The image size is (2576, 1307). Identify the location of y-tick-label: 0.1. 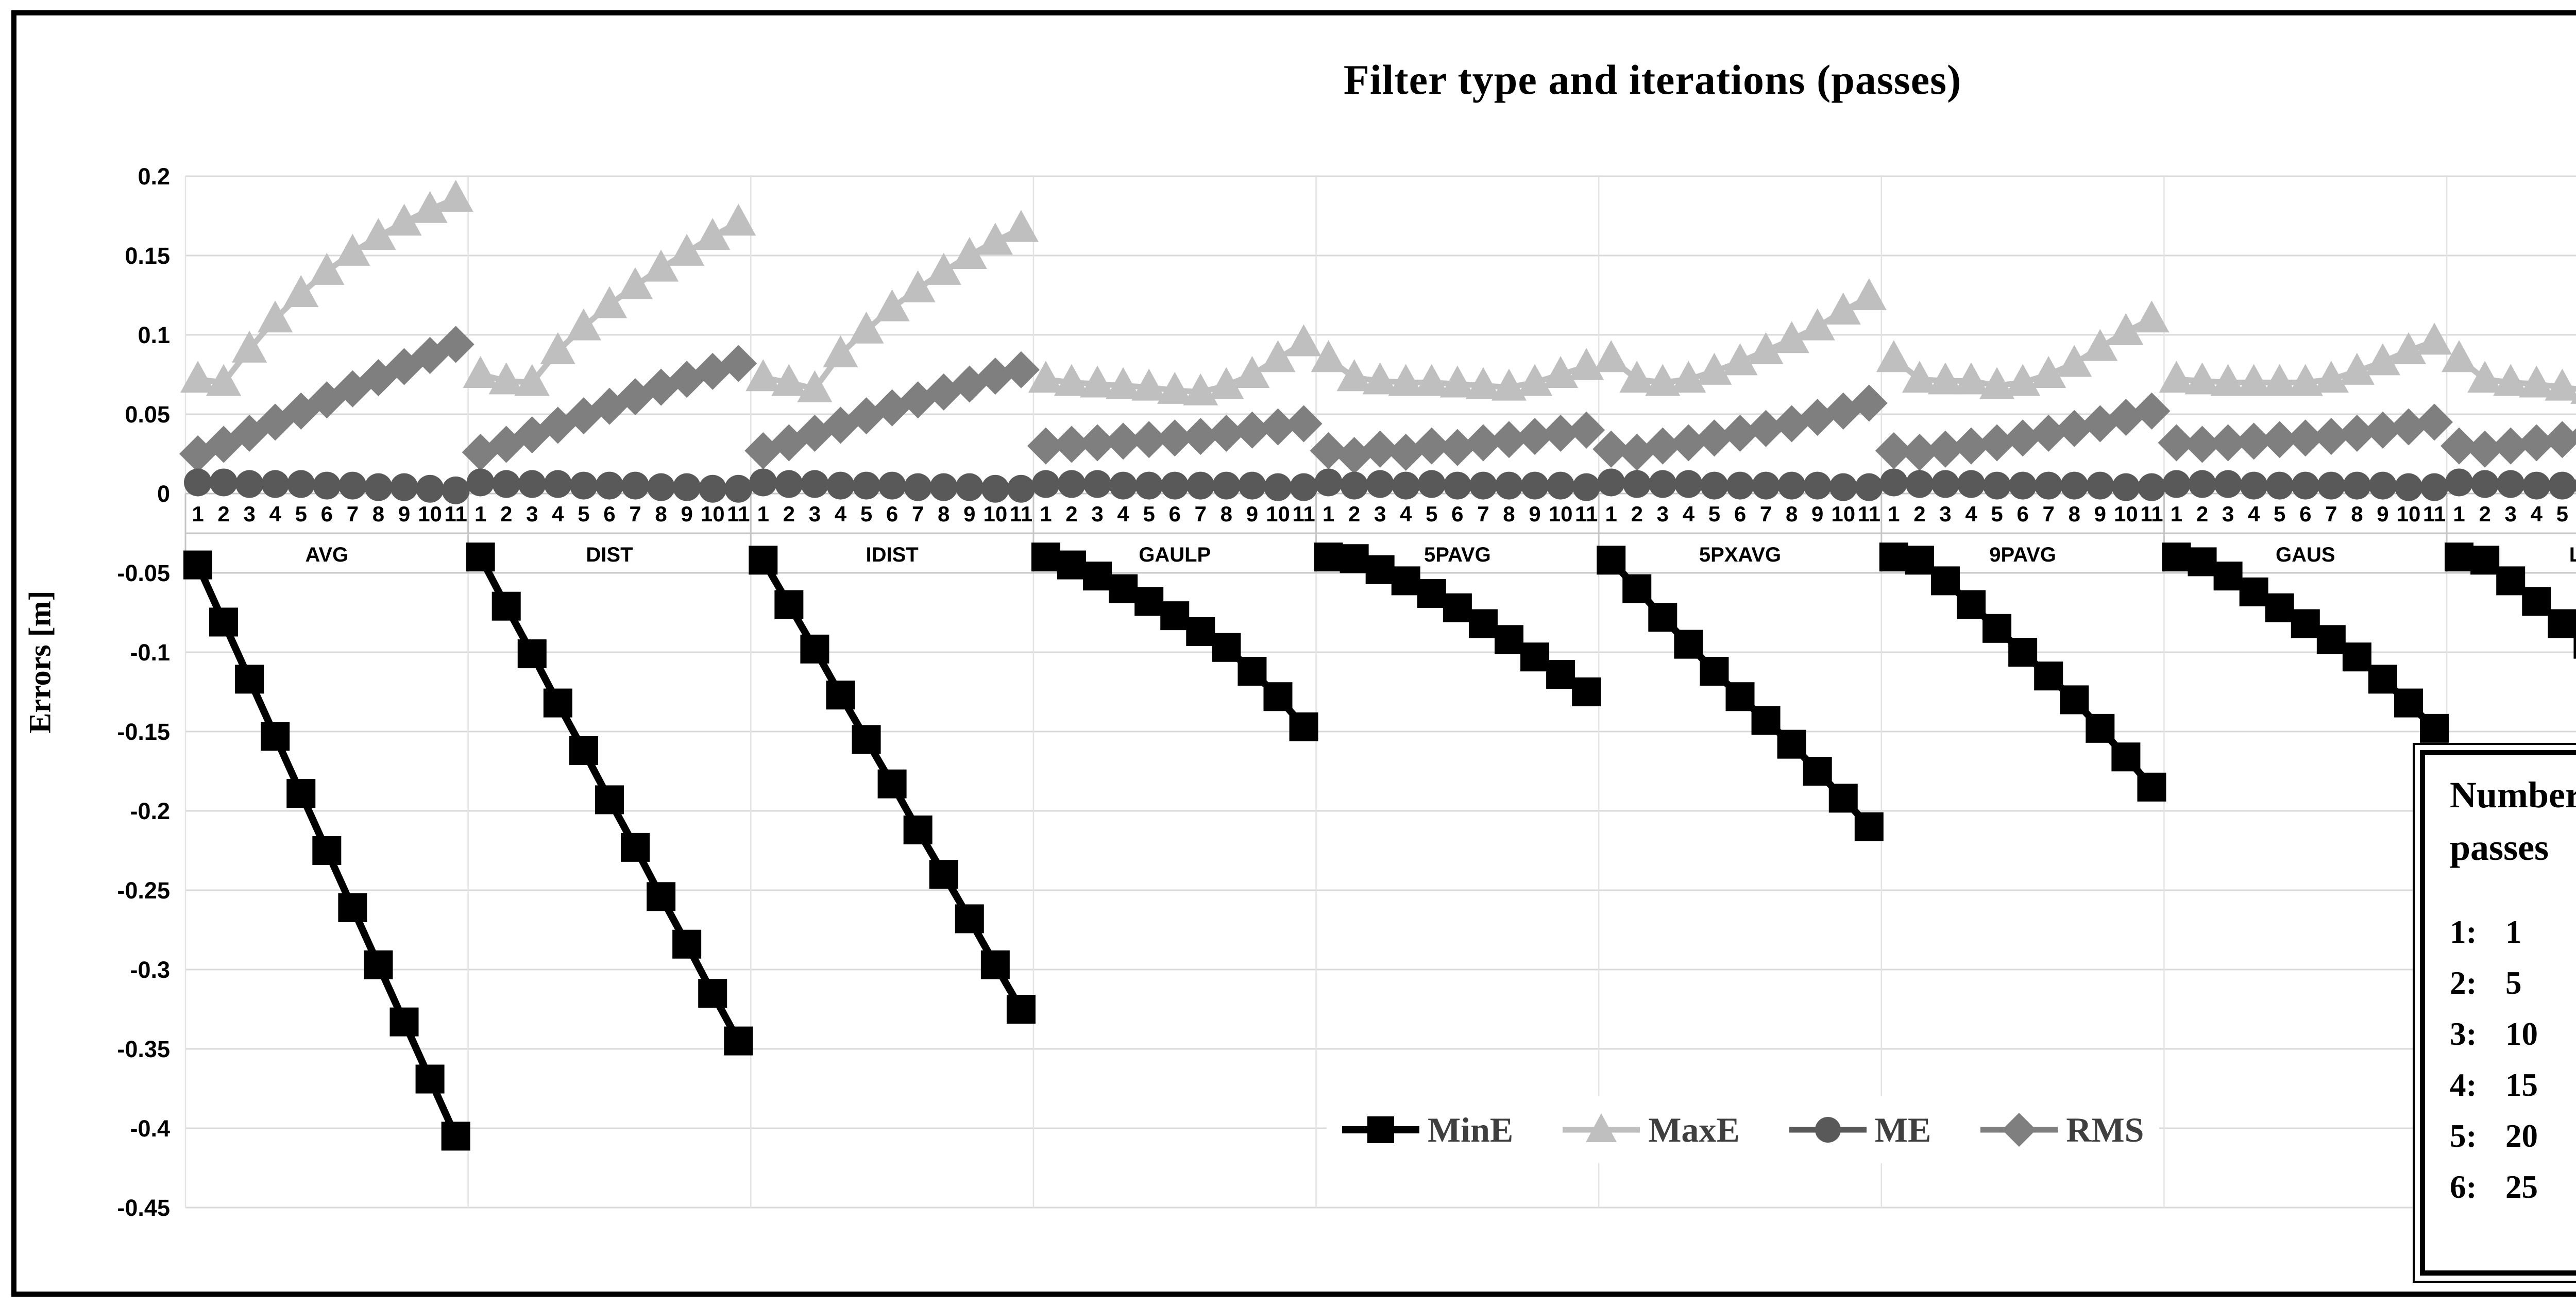
(154, 335).